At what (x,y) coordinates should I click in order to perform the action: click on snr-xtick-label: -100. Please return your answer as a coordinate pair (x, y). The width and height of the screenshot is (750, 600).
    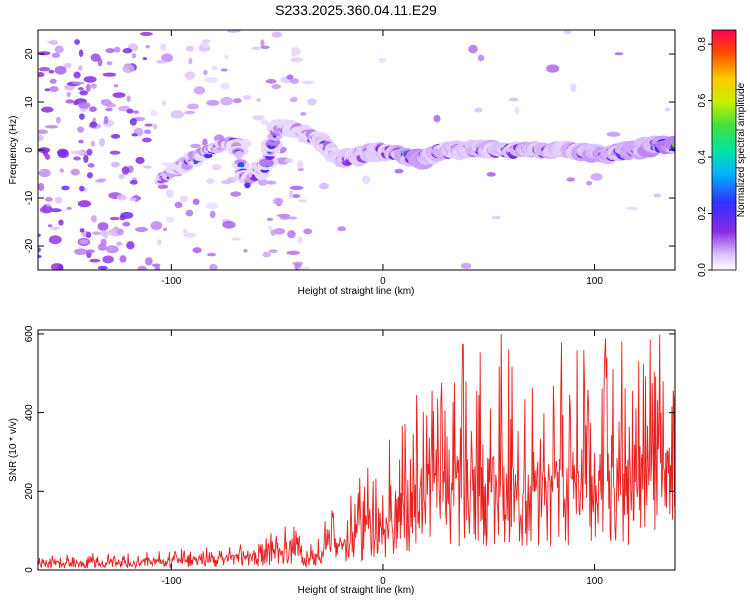
    Looking at the image, I should click on (171, 581).